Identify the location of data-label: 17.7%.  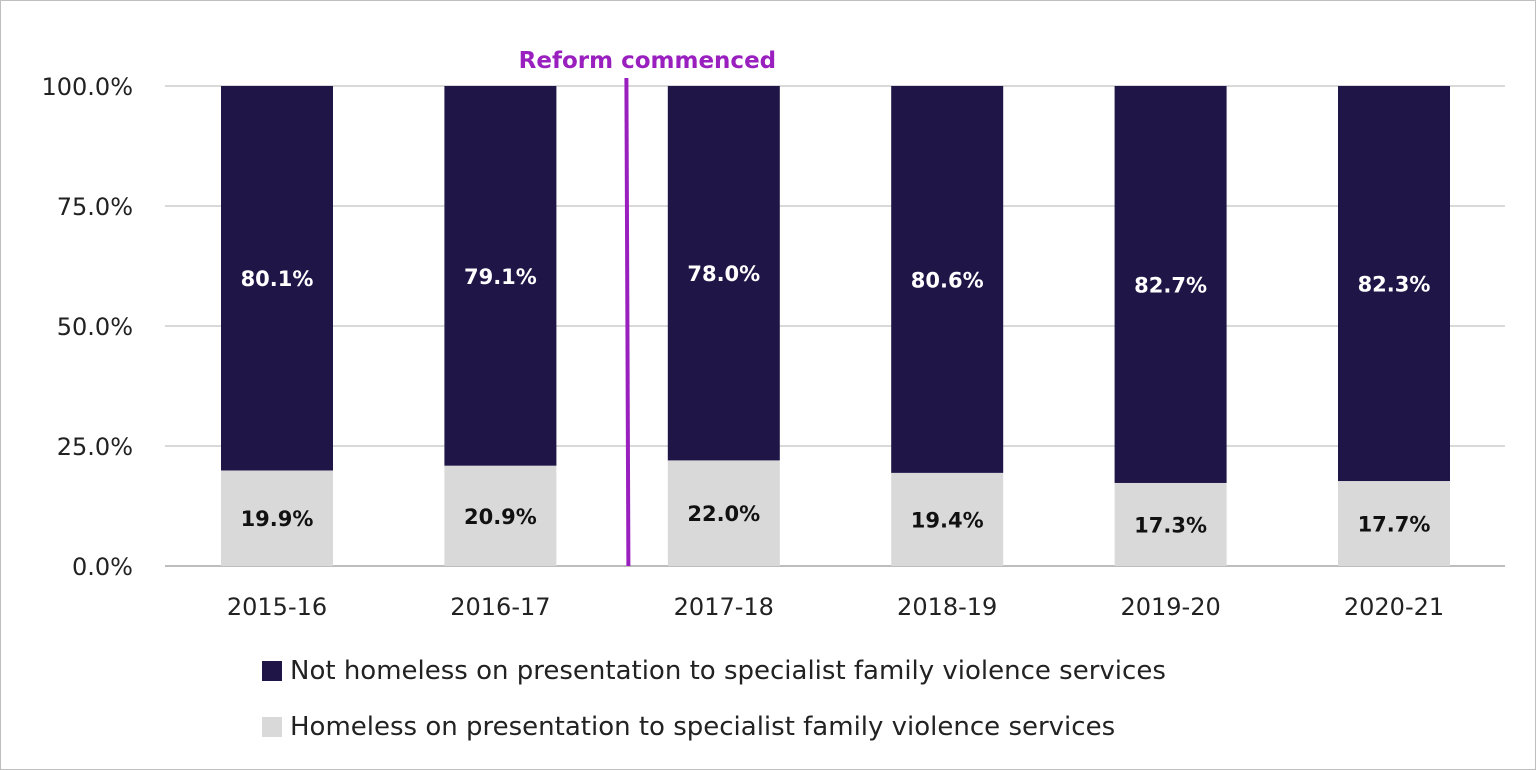
(1394, 525).